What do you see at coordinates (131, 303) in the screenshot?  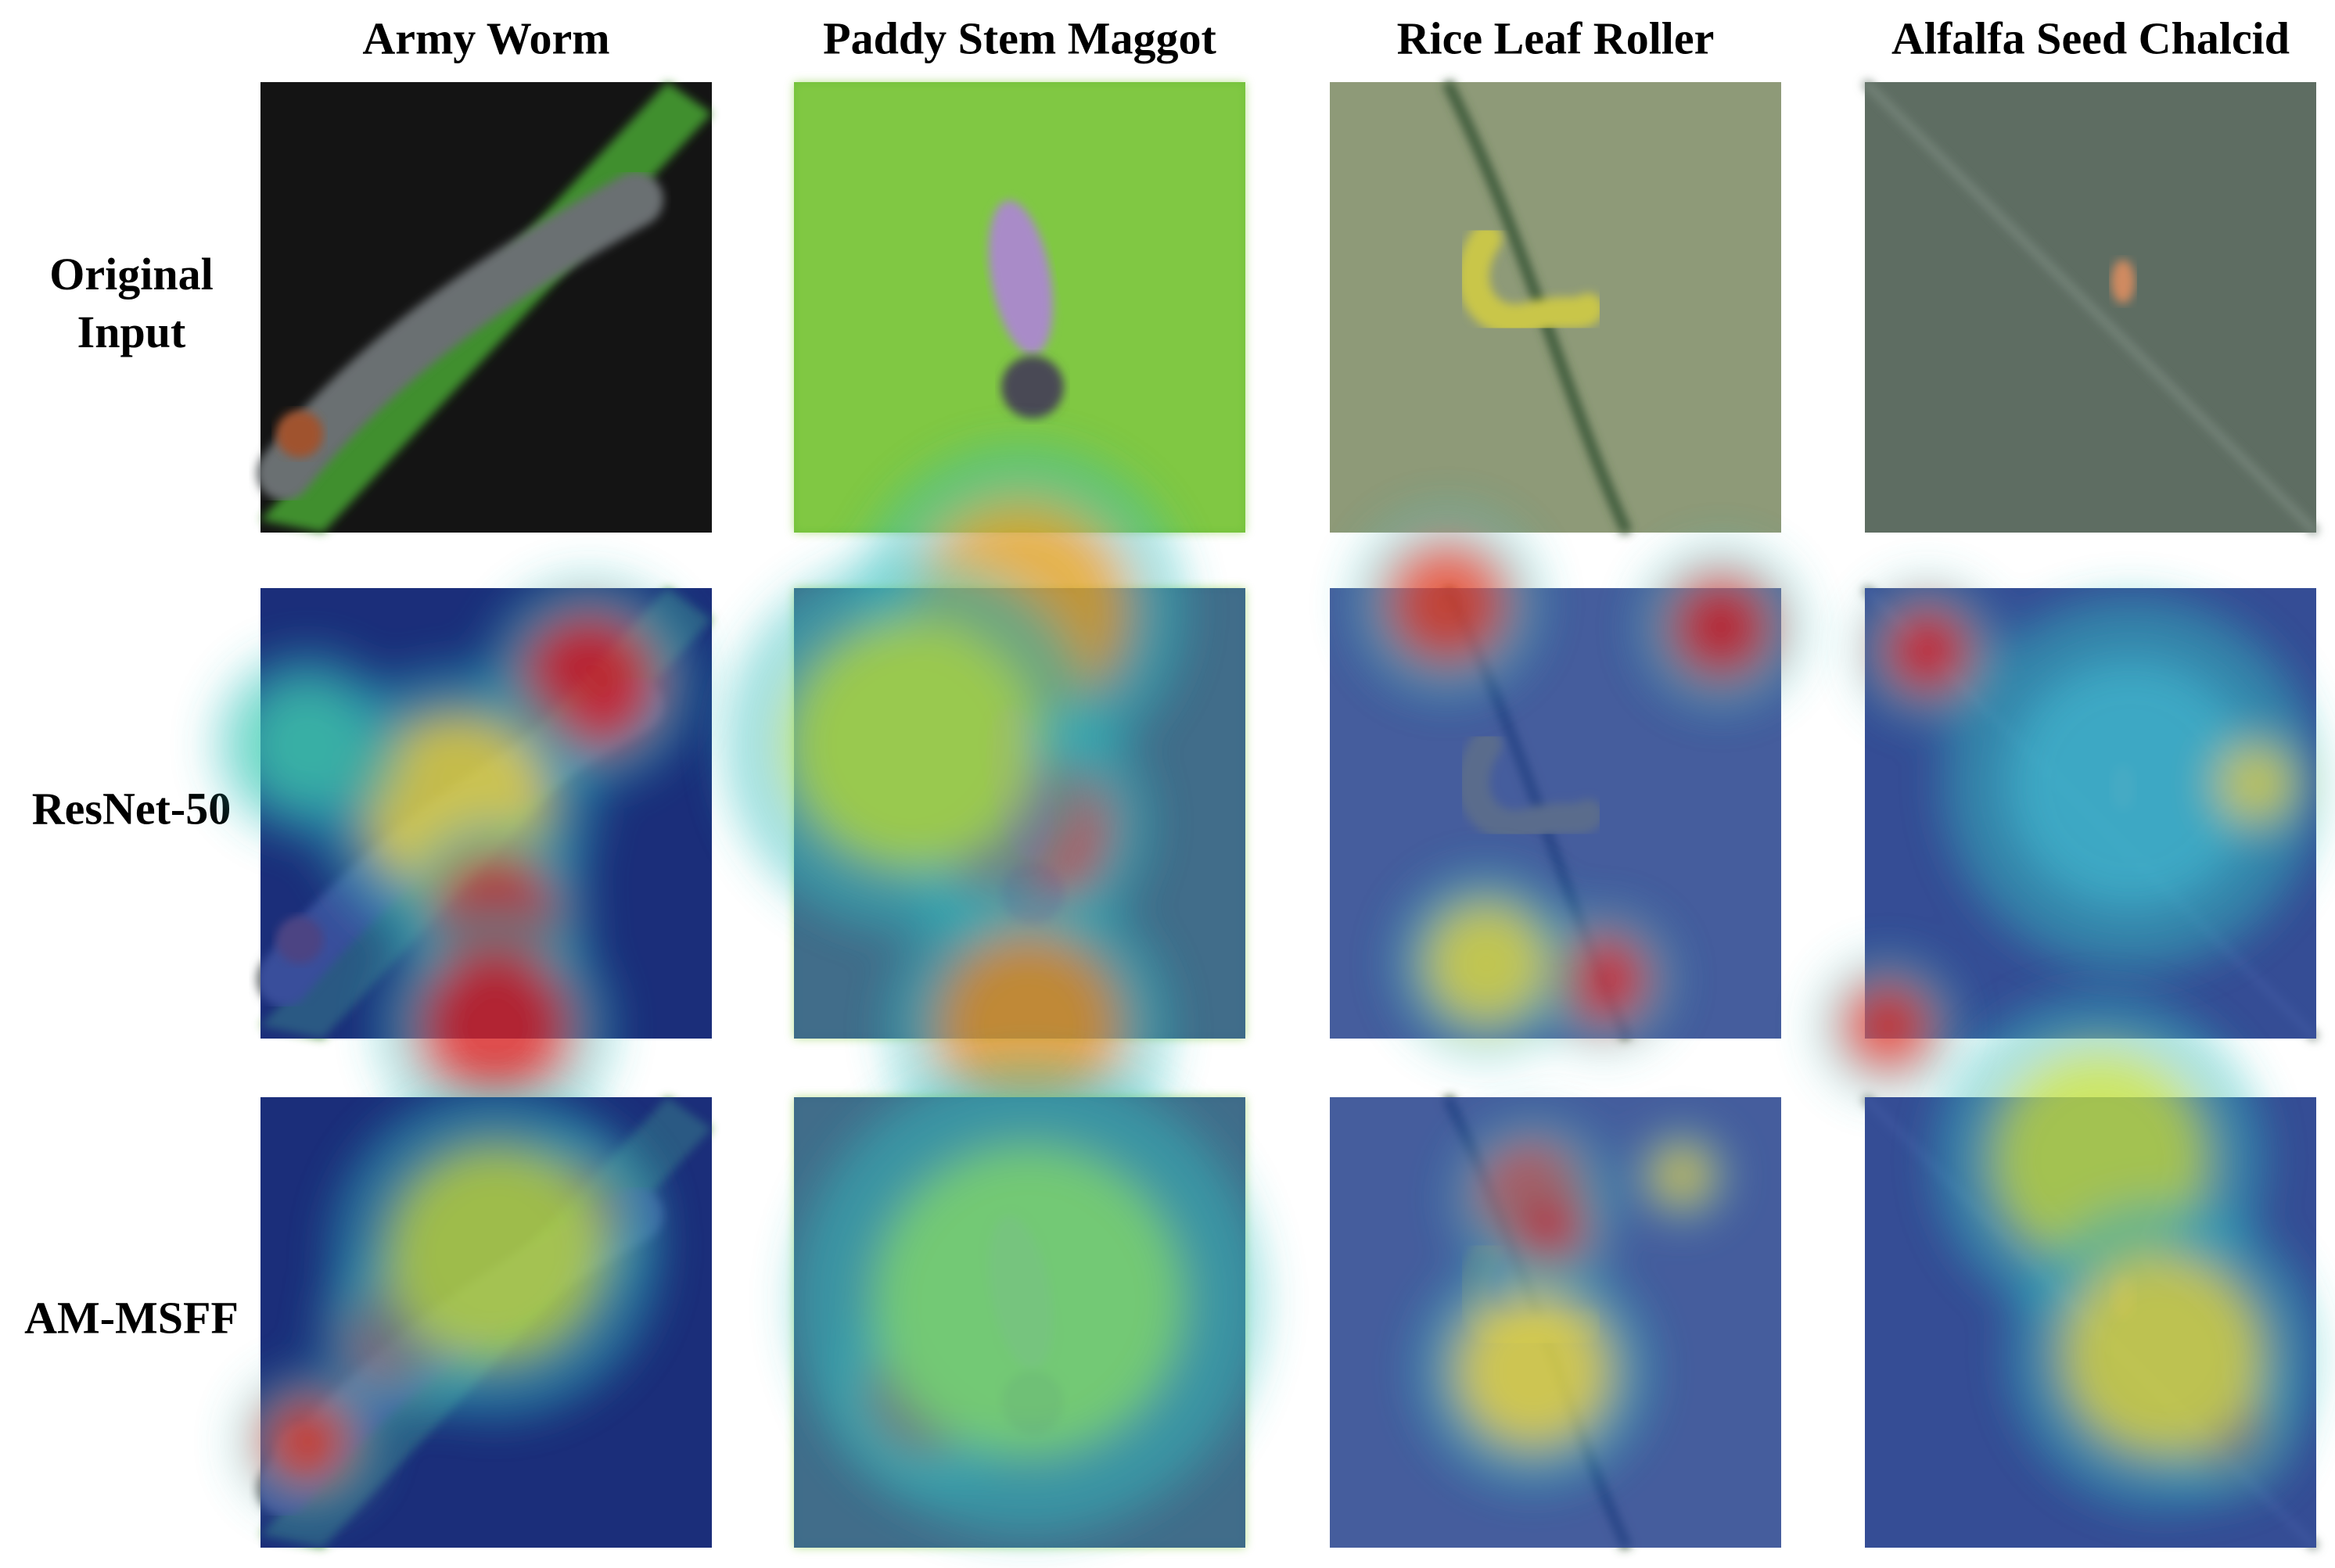 I see `row-label: Original Input` at bounding box center [131, 303].